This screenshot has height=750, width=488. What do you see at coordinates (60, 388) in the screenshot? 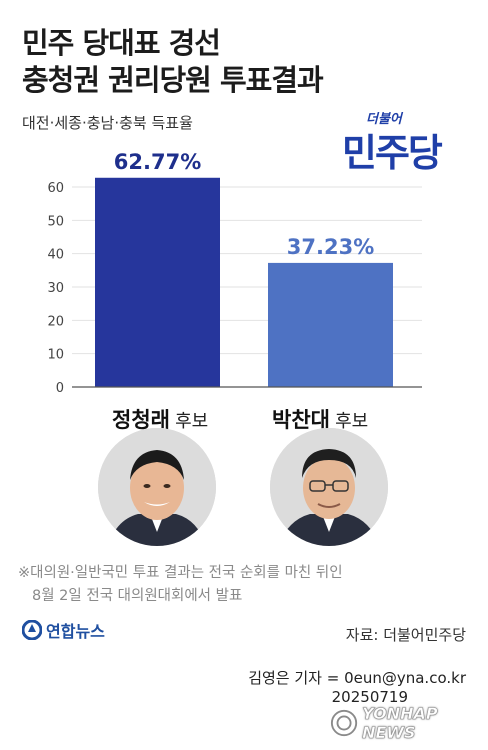
I see `y-tick-label: 0` at bounding box center [60, 388].